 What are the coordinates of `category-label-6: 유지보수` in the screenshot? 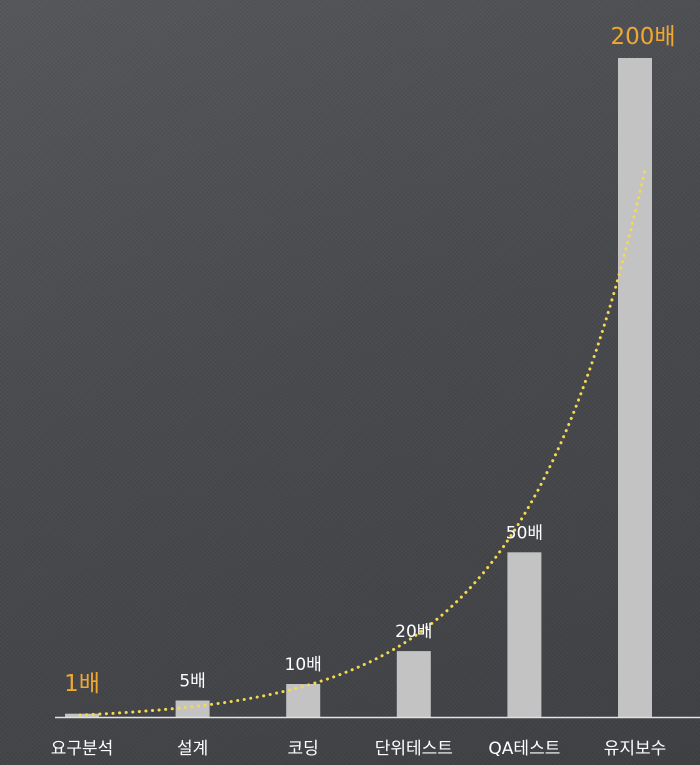 It's located at (635, 749).